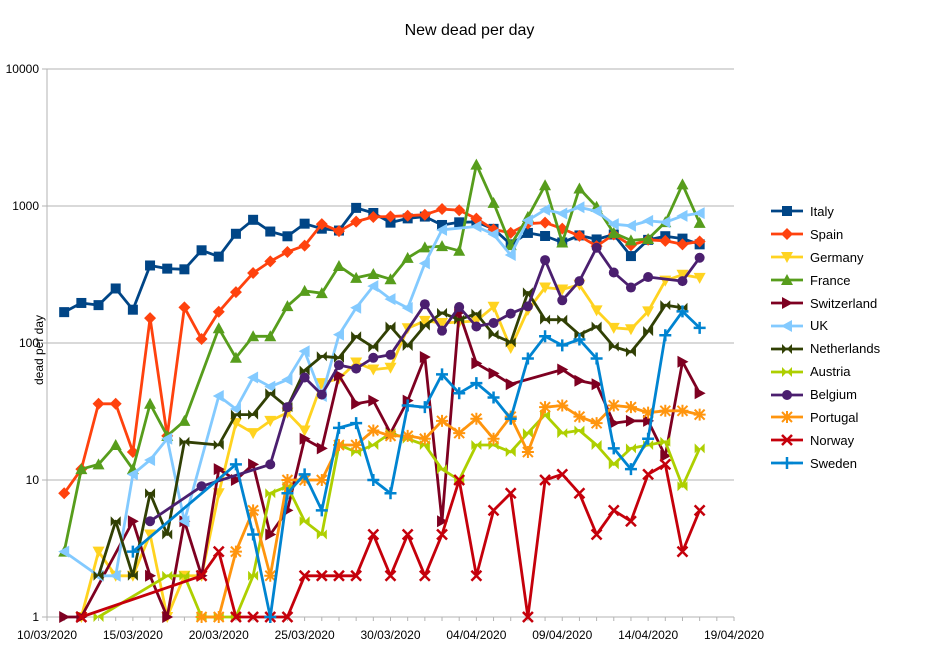 This screenshot has height=661, width=939. I want to click on legend-label: Belgium, so click(833, 395).